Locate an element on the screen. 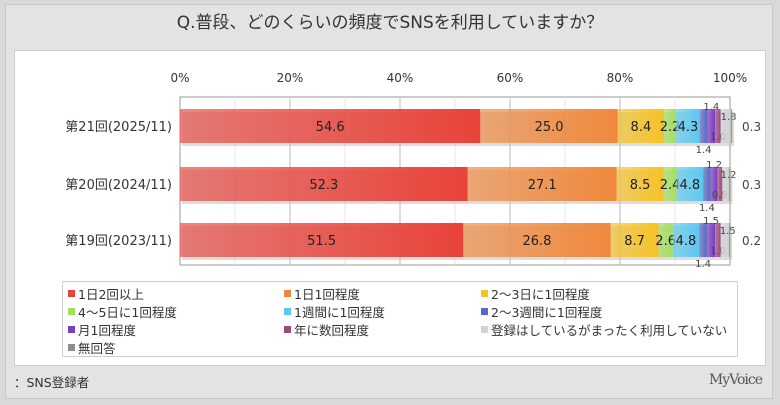 The width and height of the screenshot is (780, 405). data-label: 2.4 is located at coordinates (670, 185).